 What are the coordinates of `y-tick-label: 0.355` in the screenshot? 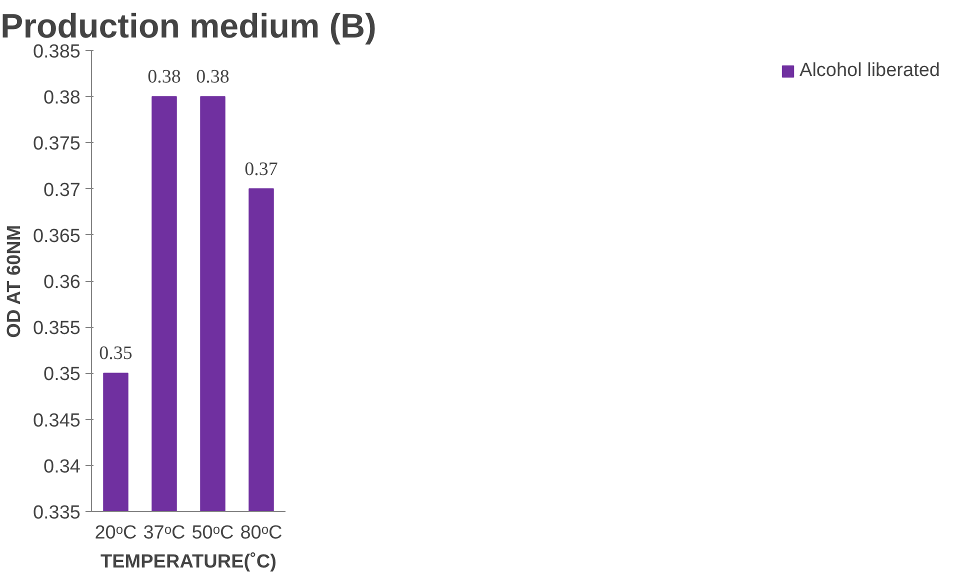 It's located at (56, 329).